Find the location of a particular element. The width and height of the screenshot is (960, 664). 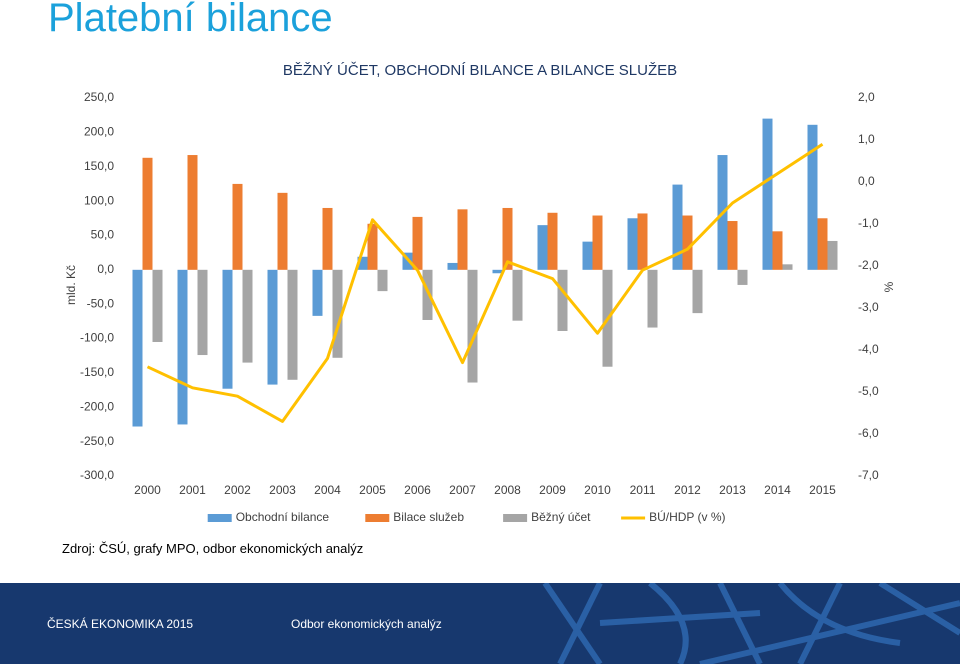

x-tick-label: 2011 is located at coordinates (643, 490).